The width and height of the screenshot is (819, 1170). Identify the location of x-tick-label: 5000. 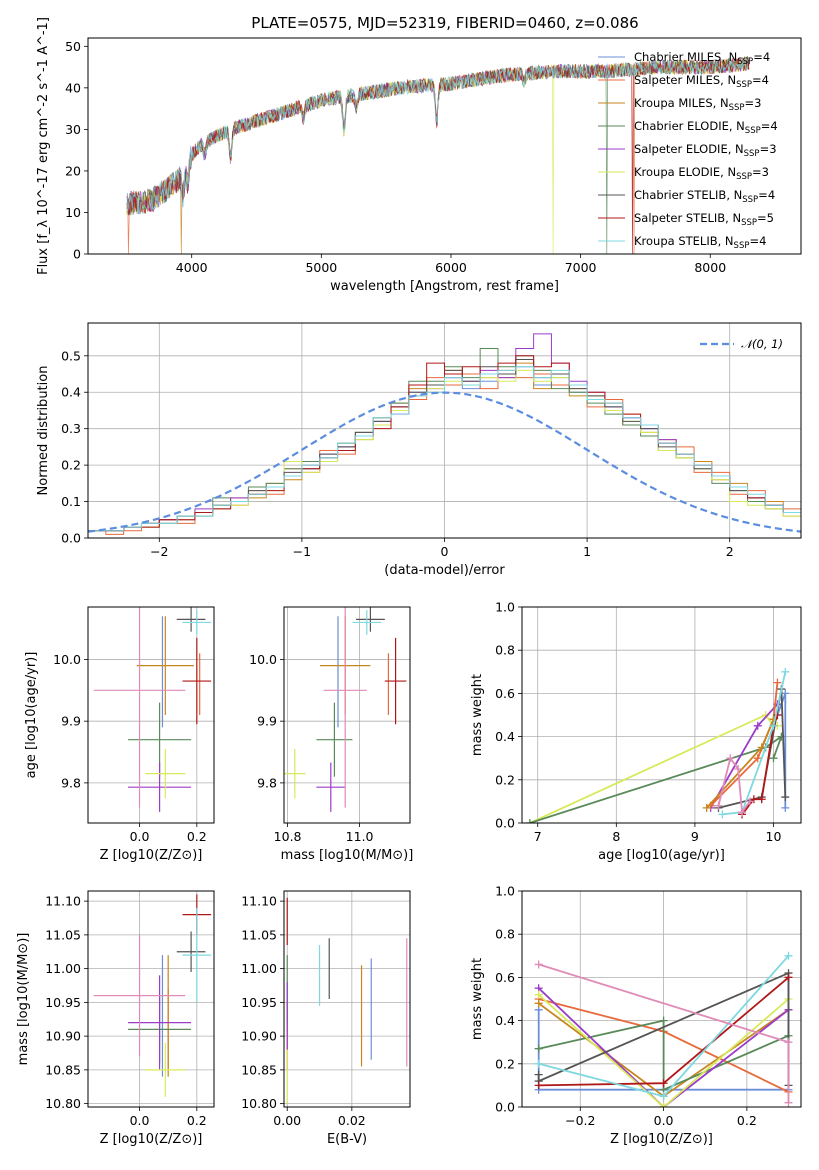
(321, 267).